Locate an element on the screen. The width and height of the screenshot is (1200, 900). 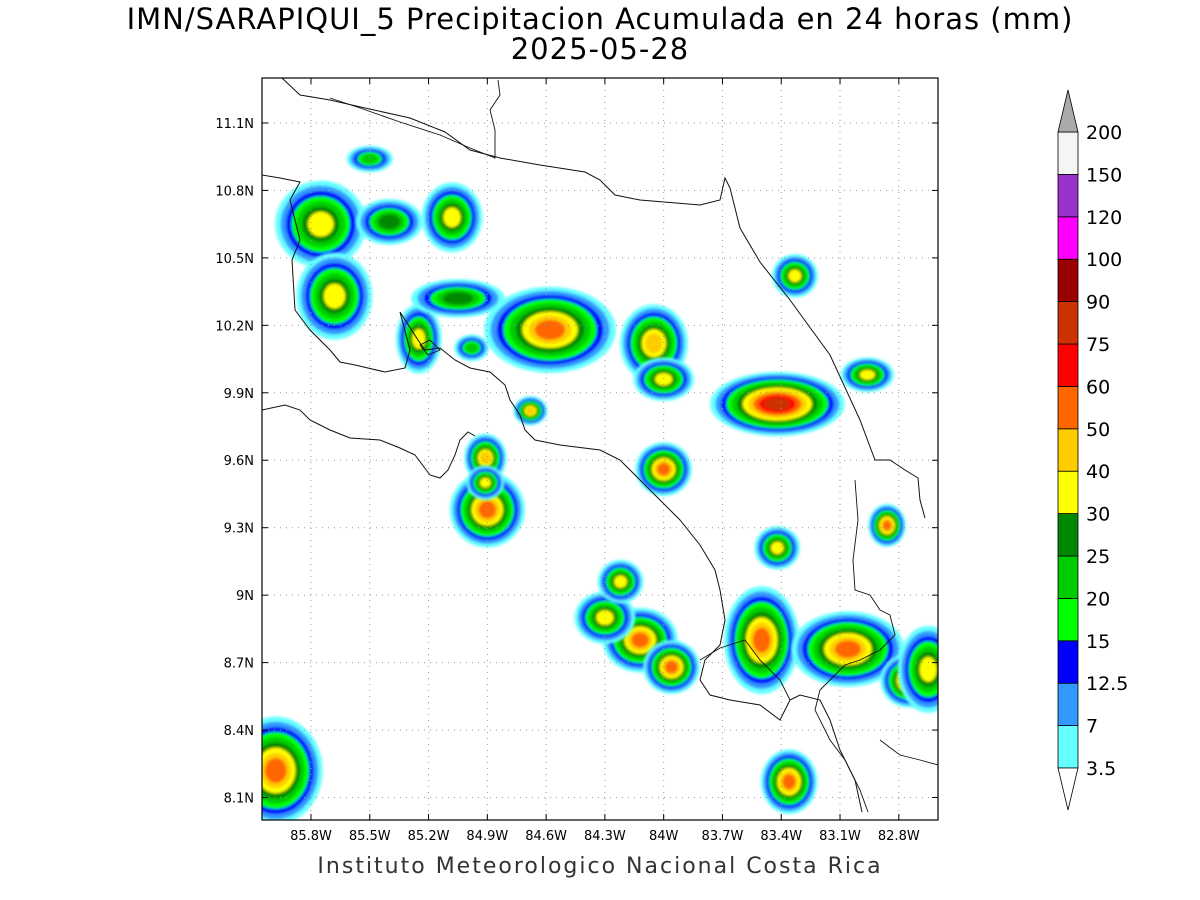
panama-border is located at coordinates (855, 646).